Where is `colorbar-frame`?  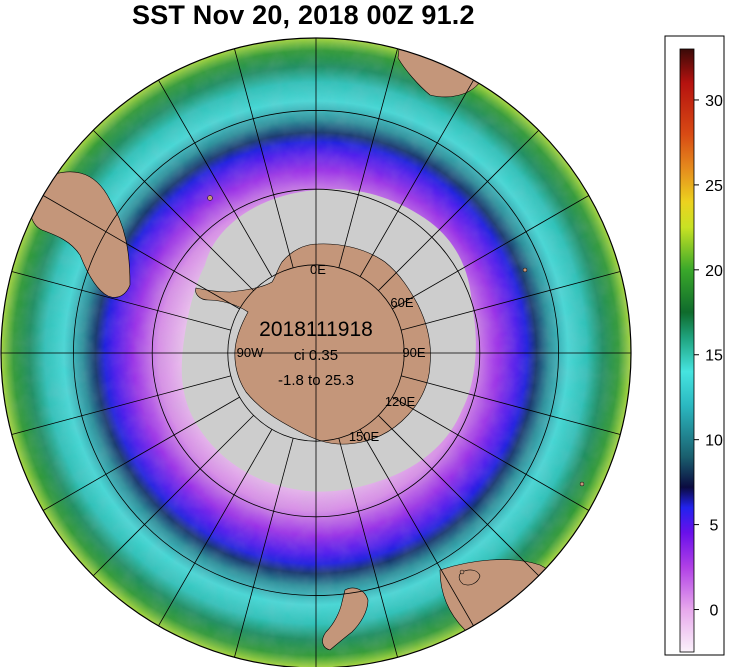
colorbar-frame is located at coordinates (694, 345).